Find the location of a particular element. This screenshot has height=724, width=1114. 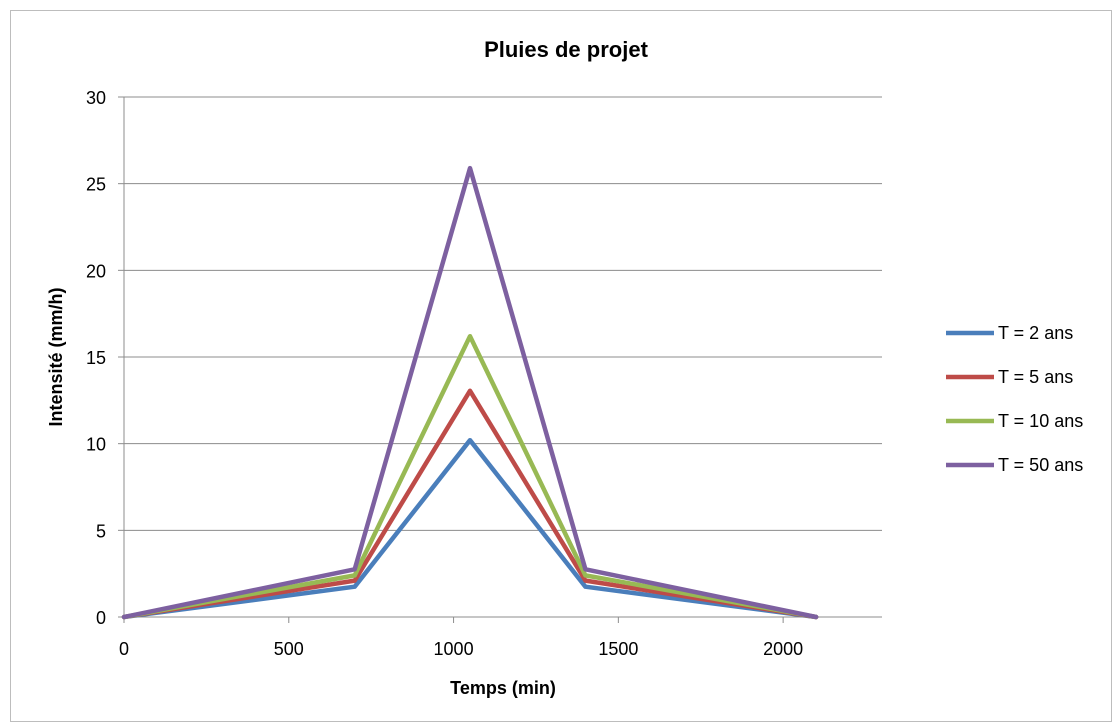

x-tick-label: 1500 is located at coordinates (618, 649).